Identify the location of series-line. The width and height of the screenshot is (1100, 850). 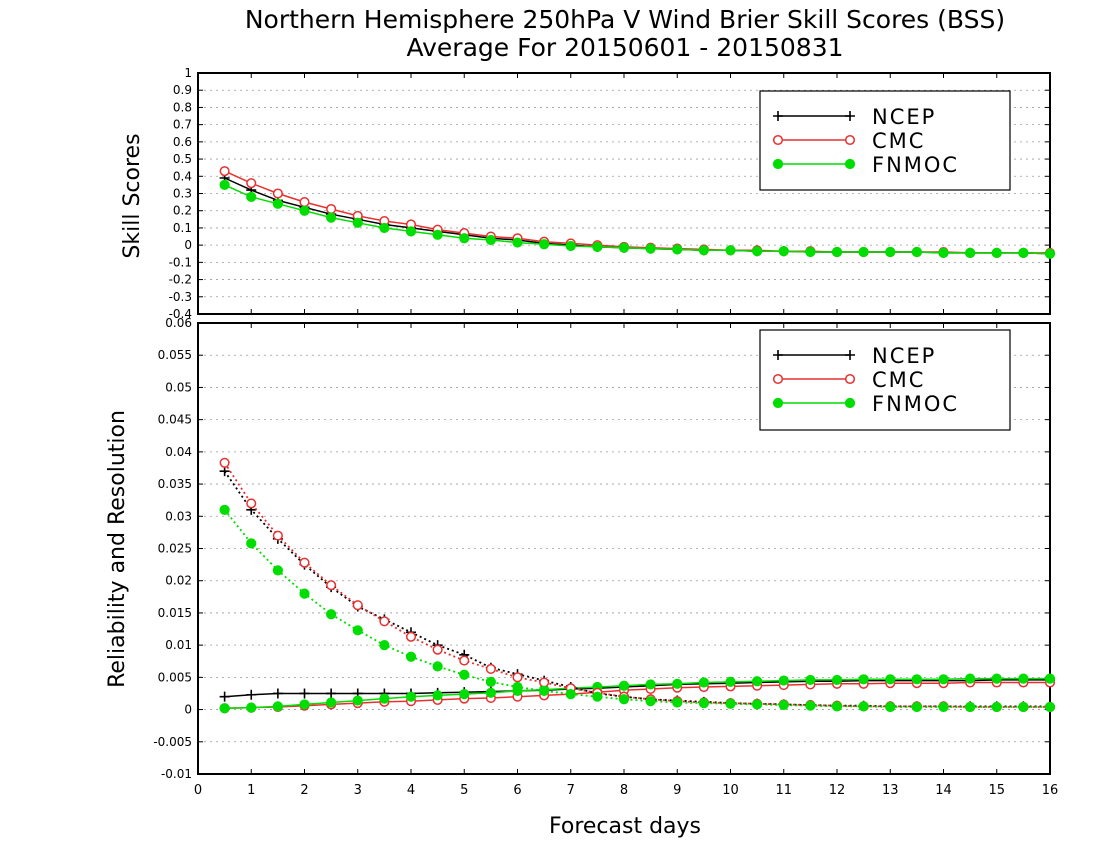
(637, 688).